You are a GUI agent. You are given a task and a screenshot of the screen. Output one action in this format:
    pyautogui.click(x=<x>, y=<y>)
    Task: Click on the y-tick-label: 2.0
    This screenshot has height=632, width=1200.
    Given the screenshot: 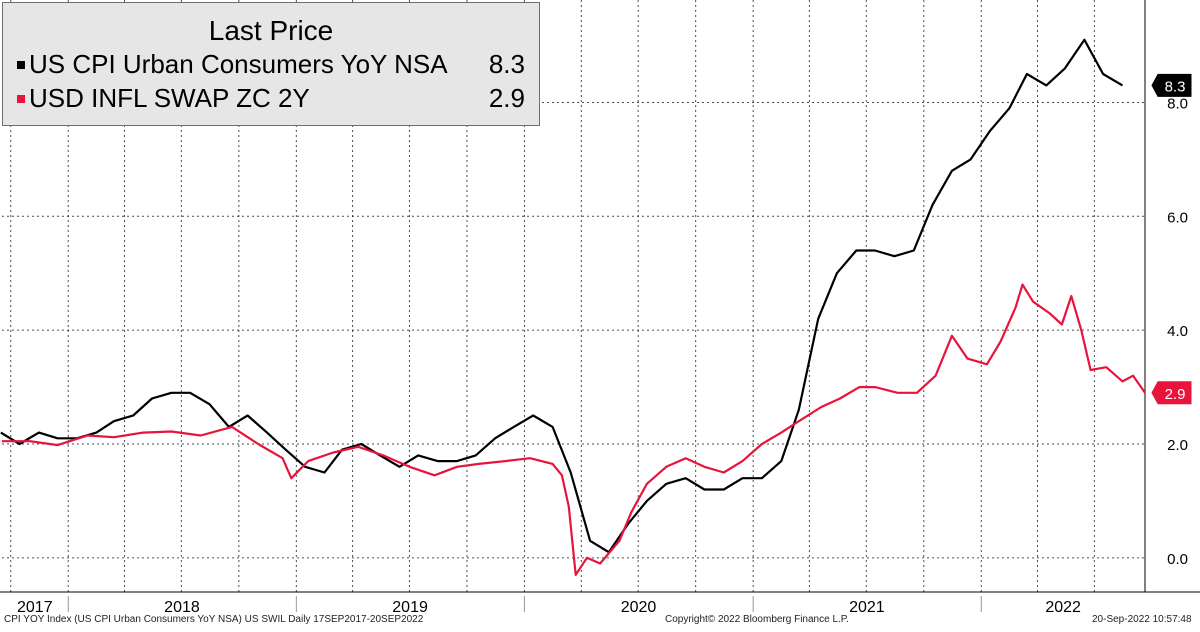 What is the action you would take?
    pyautogui.click(x=1177, y=445)
    